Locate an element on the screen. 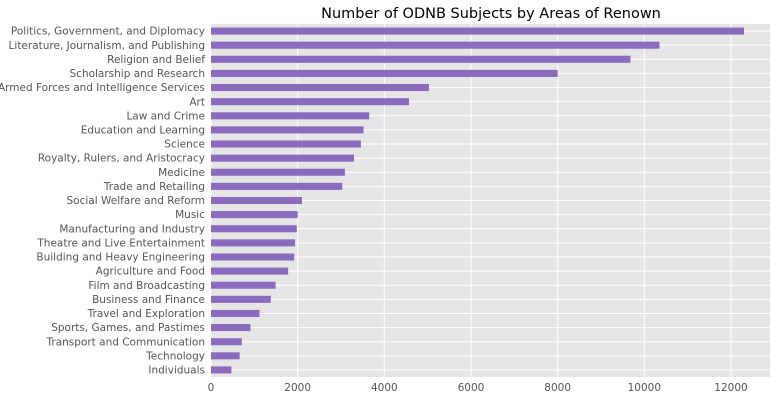 The image size is (780, 401). x-tick-label: 4000 is located at coordinates (384, 388).